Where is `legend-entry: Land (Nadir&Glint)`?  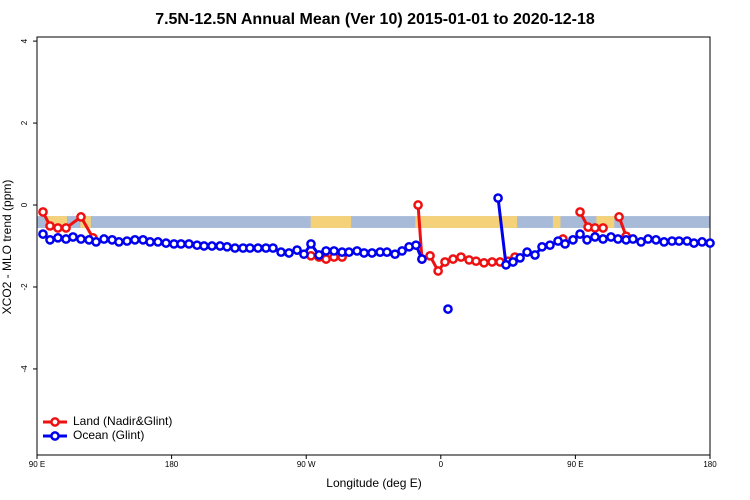
legend-entry: Land (Nadir&Glint) is located at coordinates (107, 421).